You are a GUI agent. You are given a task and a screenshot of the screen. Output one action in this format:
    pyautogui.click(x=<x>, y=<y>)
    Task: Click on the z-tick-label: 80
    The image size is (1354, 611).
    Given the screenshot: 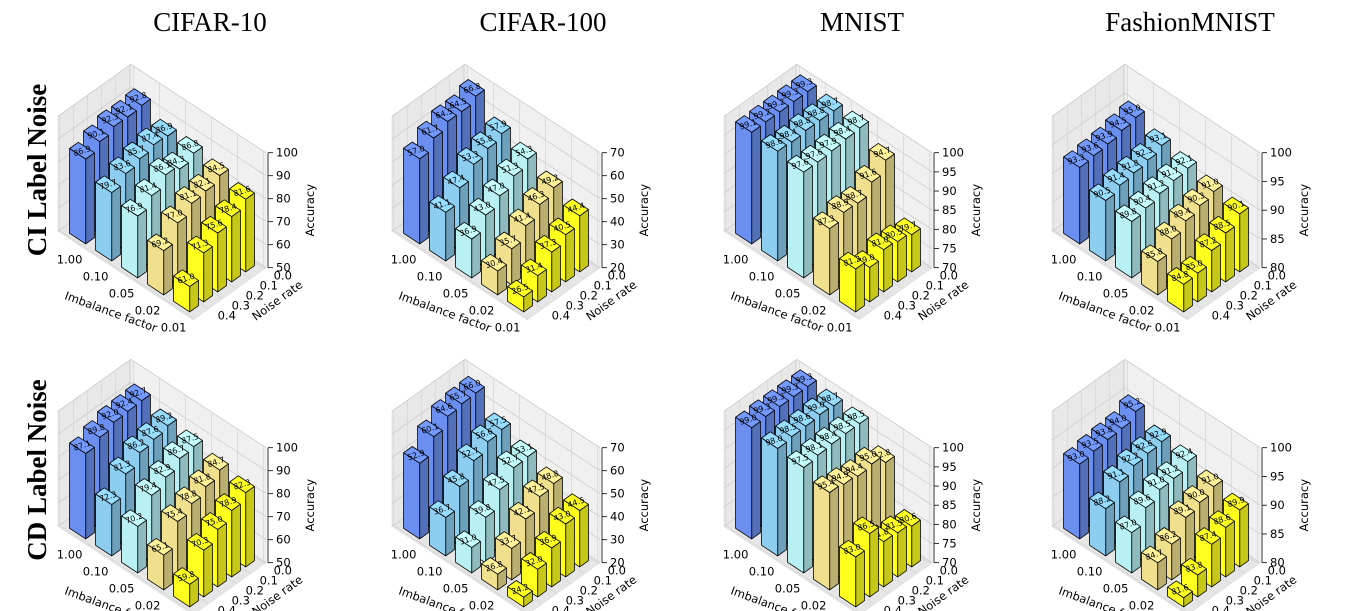 What is the action you would take?
    pyautogui.click(x=949, y=524)
    